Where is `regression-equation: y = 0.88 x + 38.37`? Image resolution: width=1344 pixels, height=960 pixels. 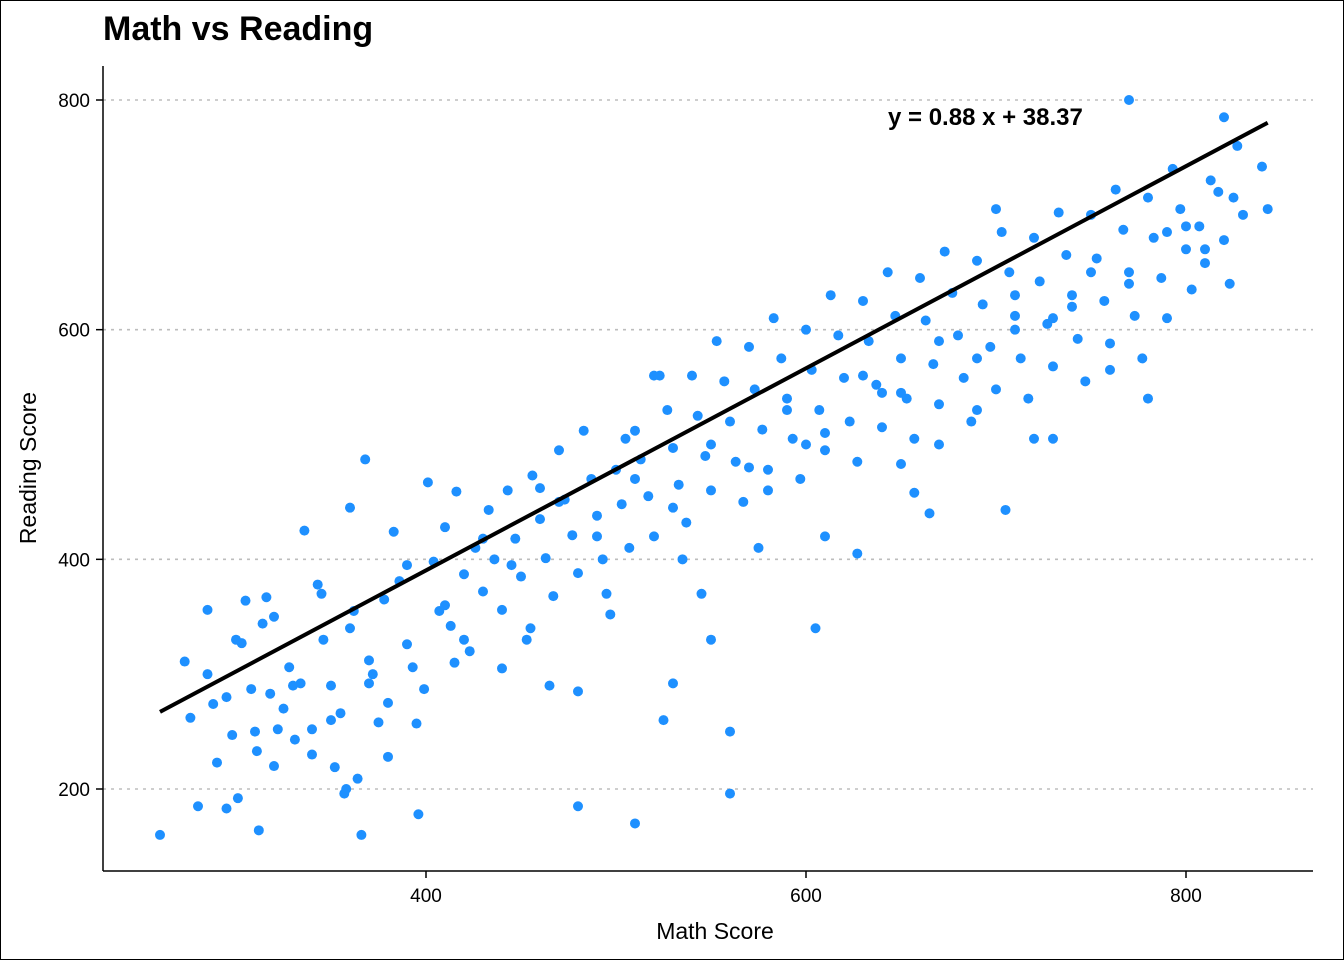
regression-equation: y = 0.88 x + 38.37 is located at coordinates (985, 117).